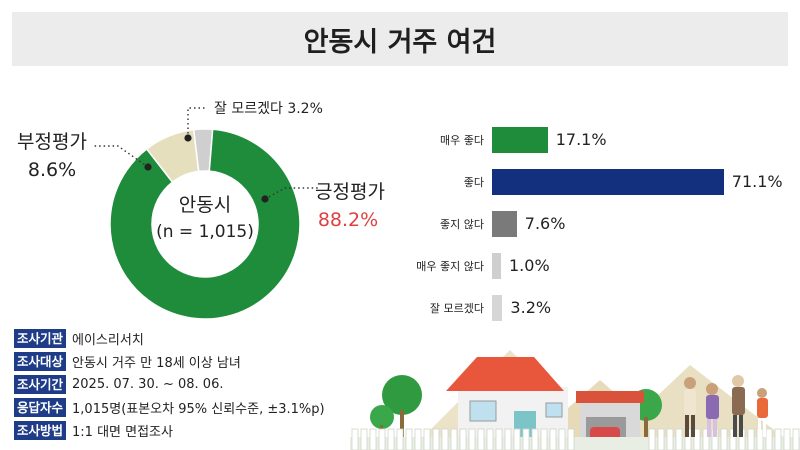 The image size is (800, 450). What do you see at coordinates (205, 232) in the screenshot?
I see `donut-center-sample: (n = 1,015)` at bounding box center [205, 232].